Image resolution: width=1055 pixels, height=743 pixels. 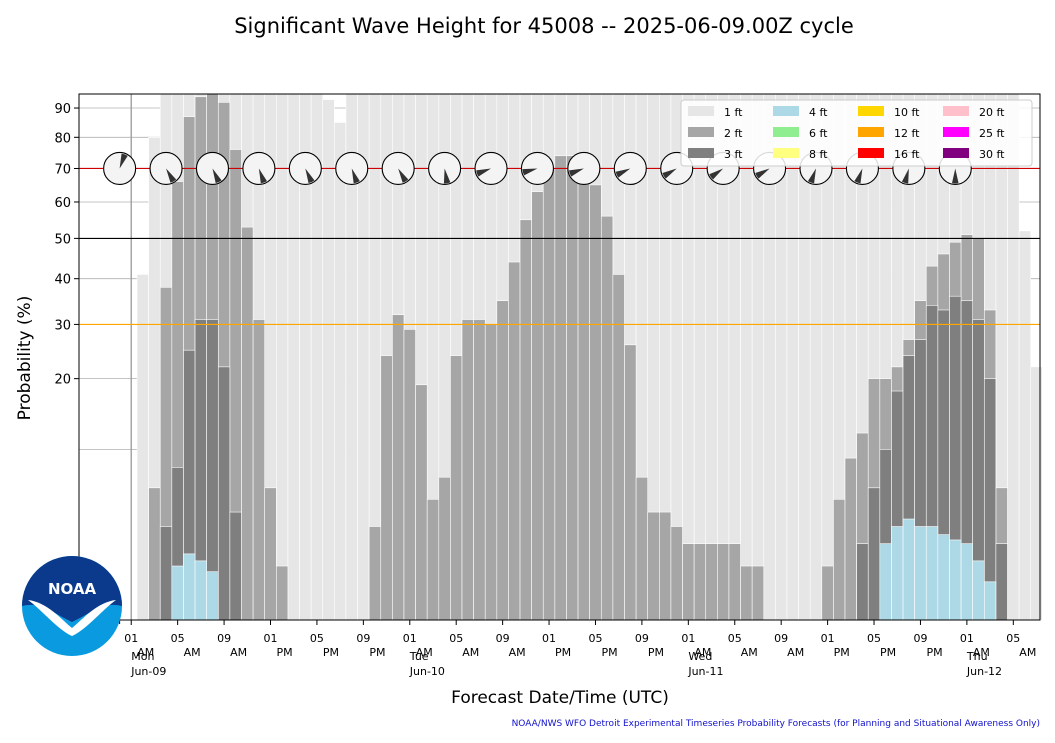 What do you see at coordinates (992, 133) in the screenshot?
I see `legend-label: 25 ft` at bounding box center [992, 133].